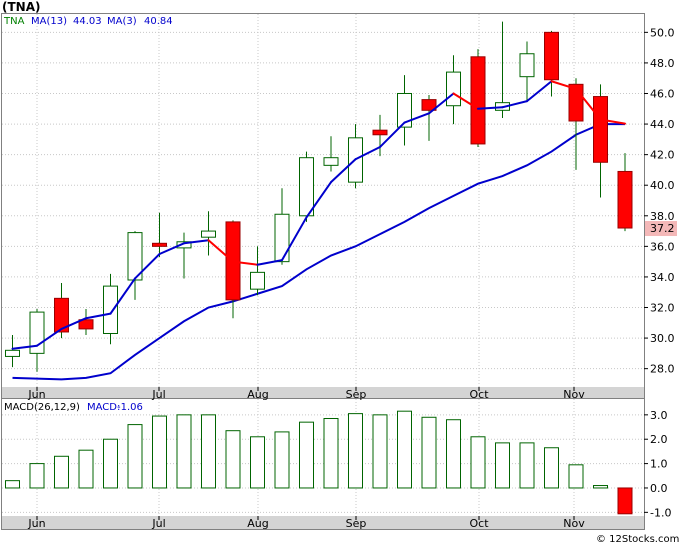 The width and height of the screenshot is (680, 550). What do you see at coordinates (130, 407) in the screenshot?
I see `macd-value: -1.06` at bounding box center [130, 407].